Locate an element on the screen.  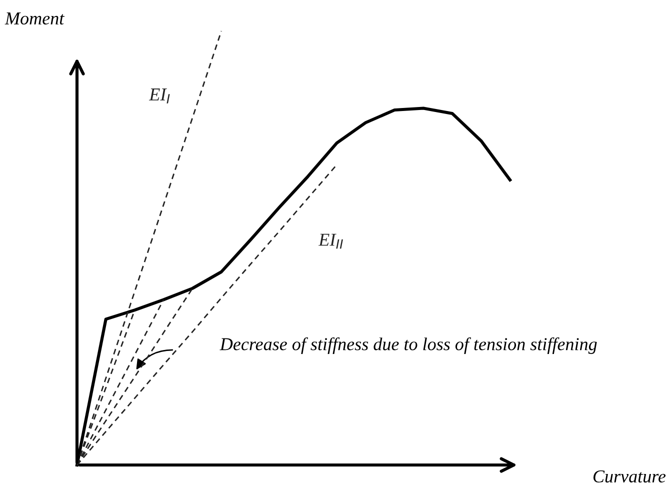
series-label: EI$_{II}$ is located at coordinates (330, 241).